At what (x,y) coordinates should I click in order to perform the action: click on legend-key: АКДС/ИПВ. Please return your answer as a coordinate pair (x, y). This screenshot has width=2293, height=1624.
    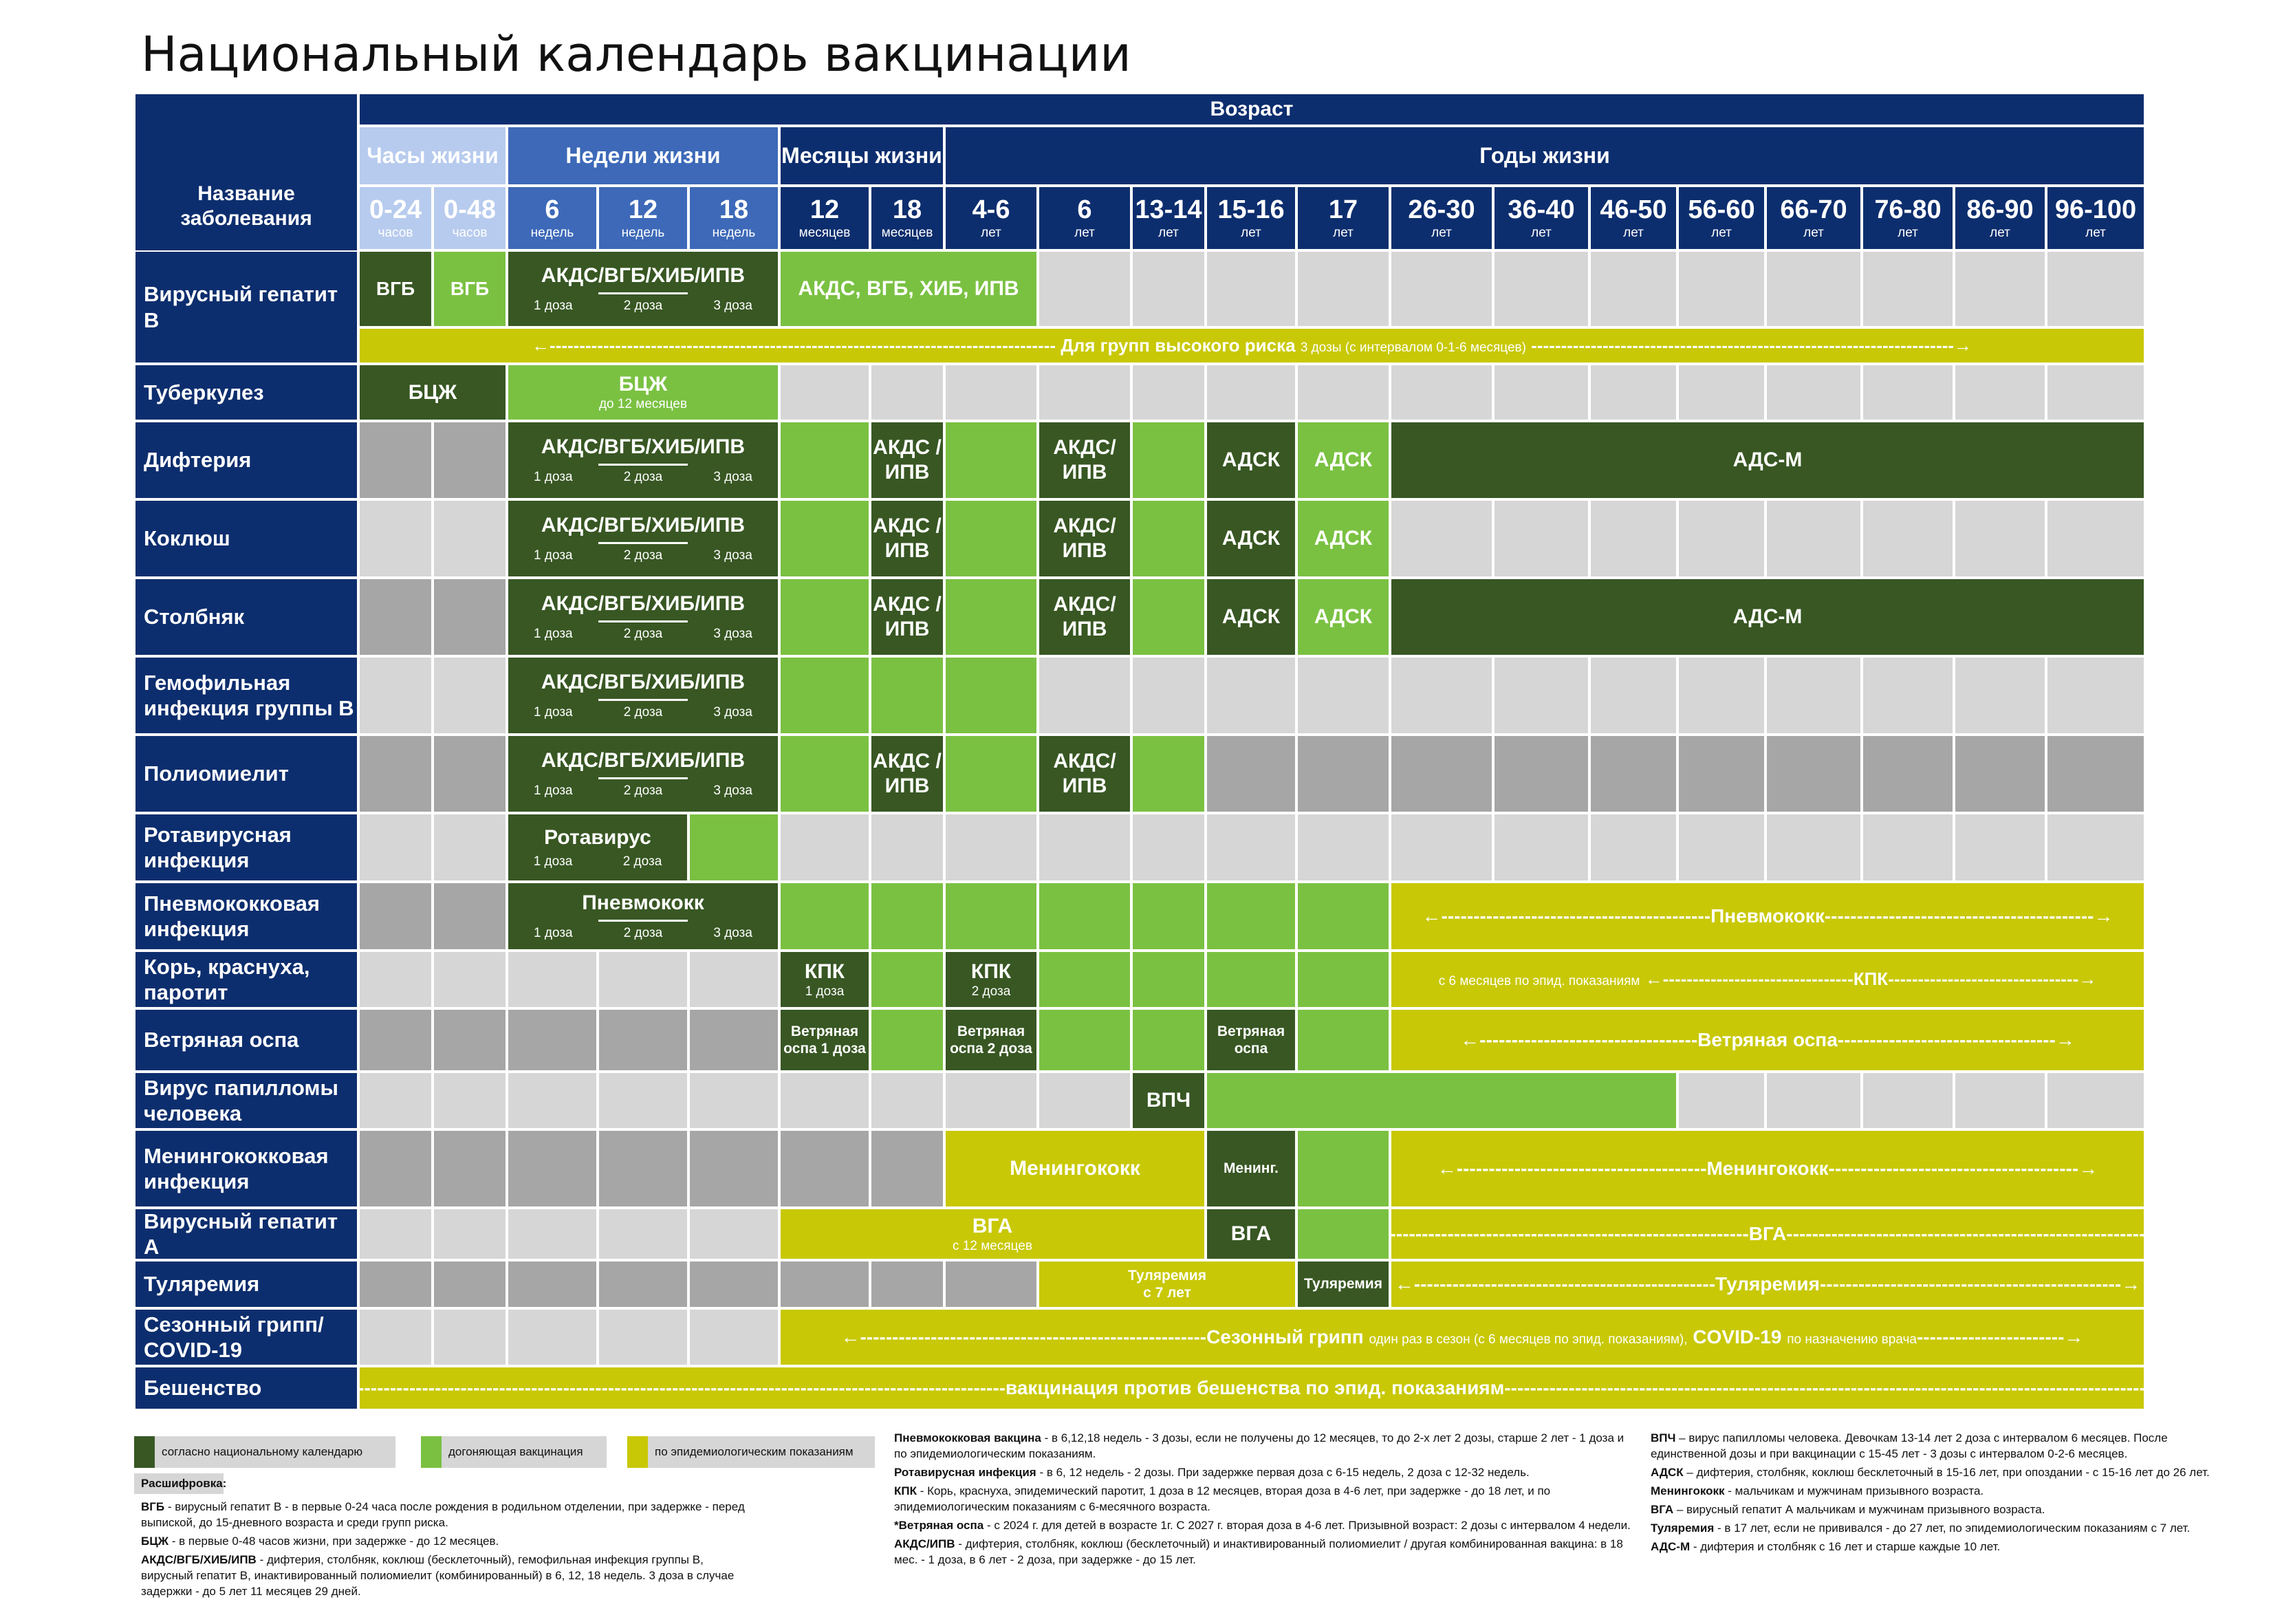
    Looking at the image, I should click on (924, 1543).